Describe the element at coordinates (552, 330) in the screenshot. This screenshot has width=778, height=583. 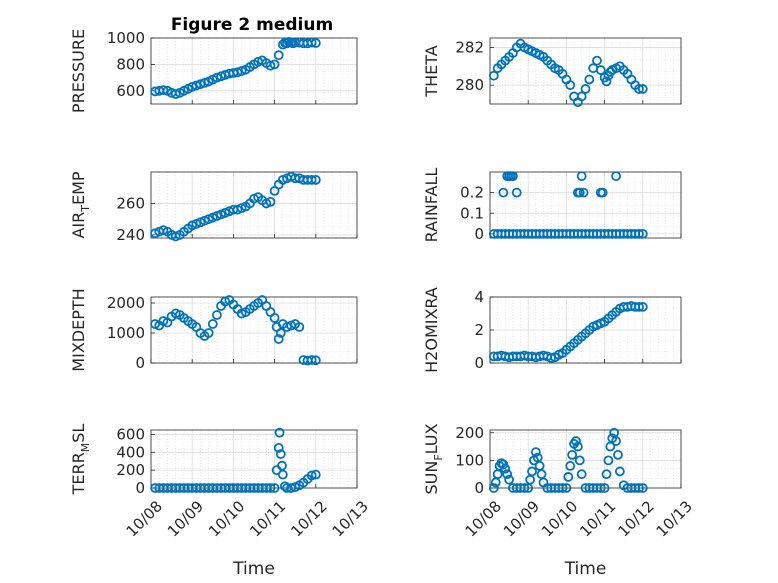
I see `subplot-6: 0 2 4 H2OMIXRA` at that location.